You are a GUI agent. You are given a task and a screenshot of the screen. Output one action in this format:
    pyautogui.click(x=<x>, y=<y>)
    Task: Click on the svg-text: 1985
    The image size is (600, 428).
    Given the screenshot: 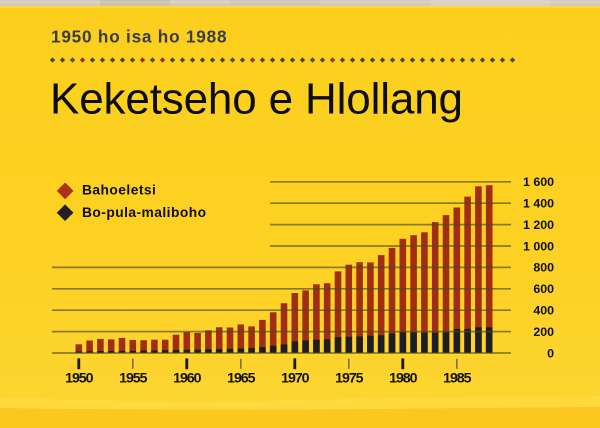 What is the action you would take?
    pyautogui.click(x=457, y=379)
    